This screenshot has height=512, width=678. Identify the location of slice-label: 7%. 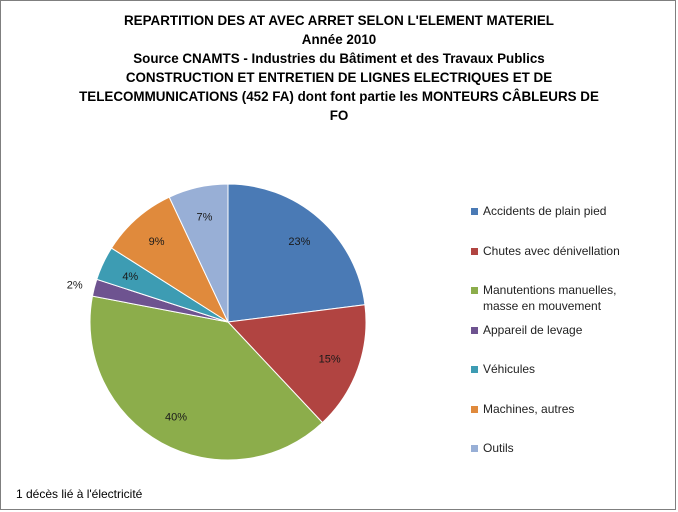
(204, 218).